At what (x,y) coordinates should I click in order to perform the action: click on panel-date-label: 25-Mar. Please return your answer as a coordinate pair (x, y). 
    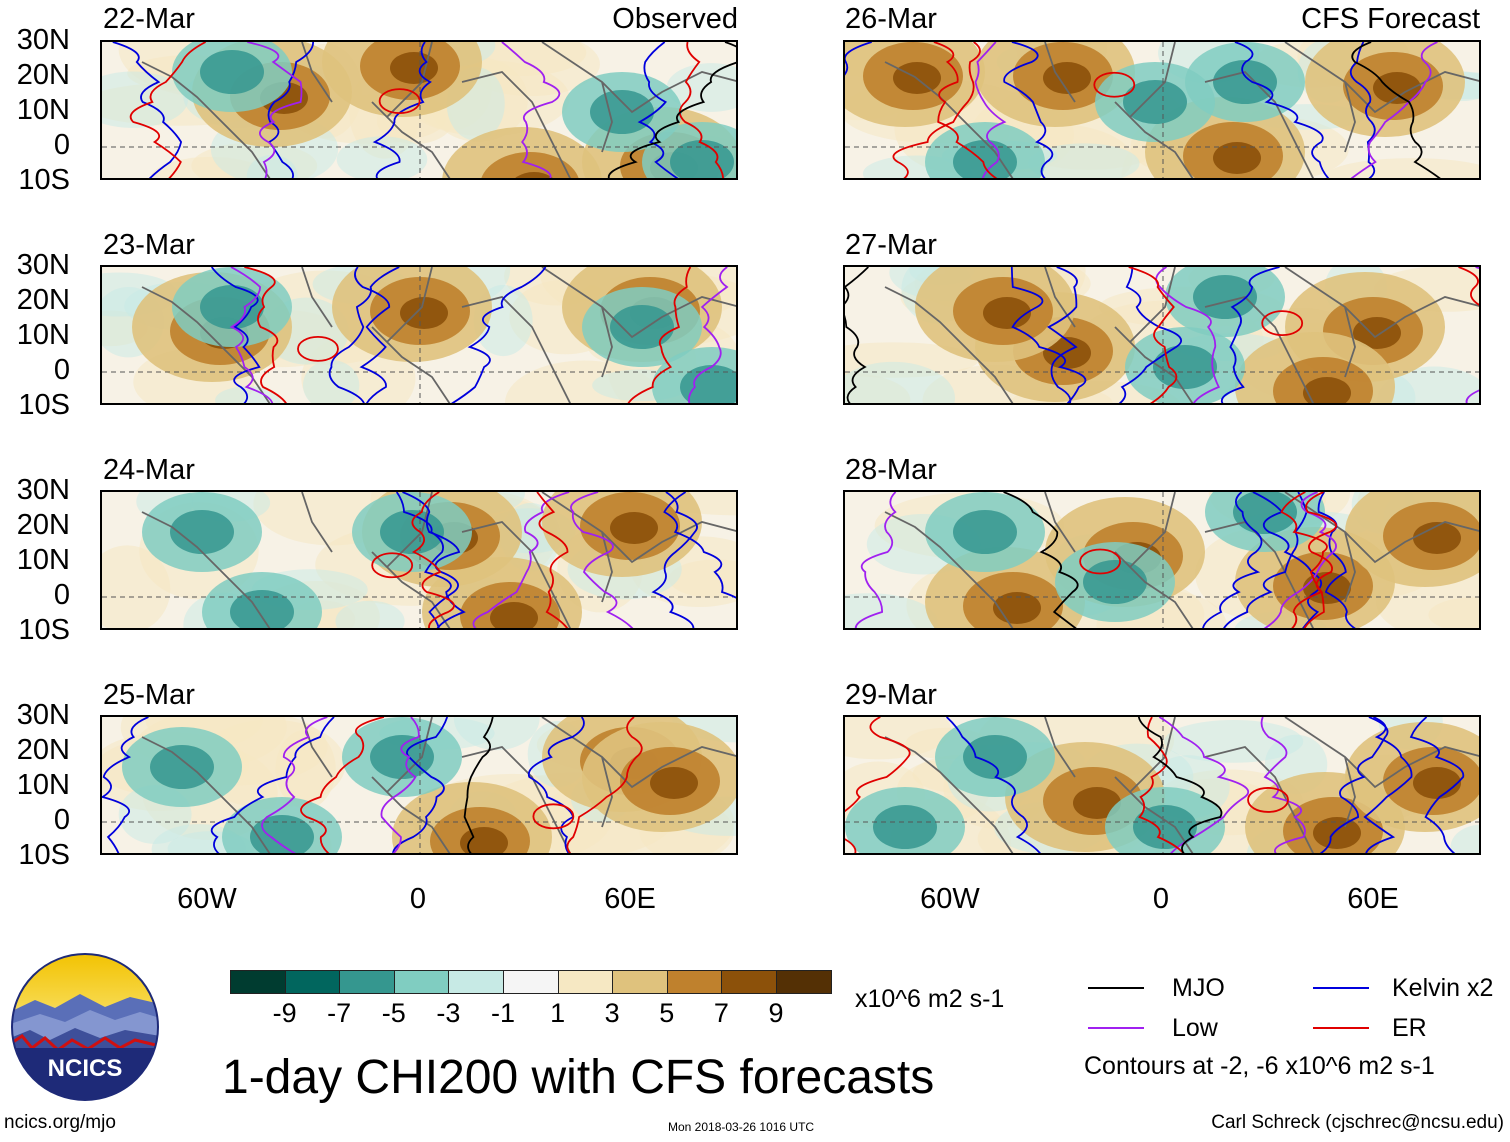
    Looking at the image, I should click on (149, 695).